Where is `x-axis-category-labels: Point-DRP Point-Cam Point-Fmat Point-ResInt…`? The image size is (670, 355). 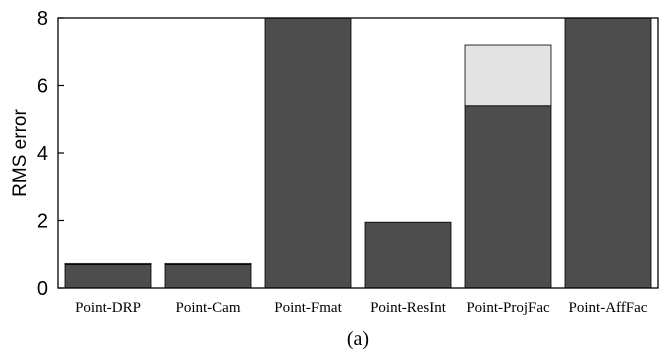 x-axis-category-labels: Point-DRP Point-Cam Point-Fmat Point-ResInt… is located at coordinates (361, 308).